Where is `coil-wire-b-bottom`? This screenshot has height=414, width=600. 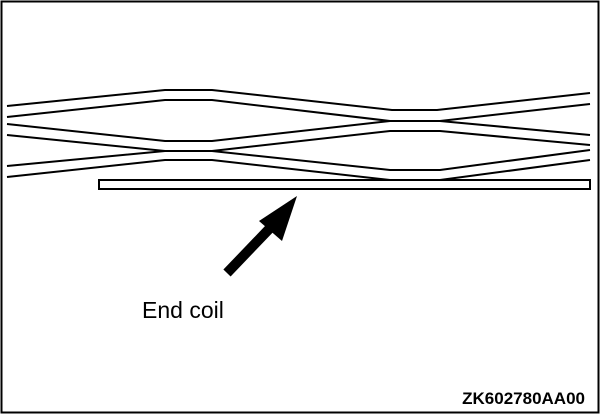 coil-wire-b-bottom is located at coordinates (298, 141).